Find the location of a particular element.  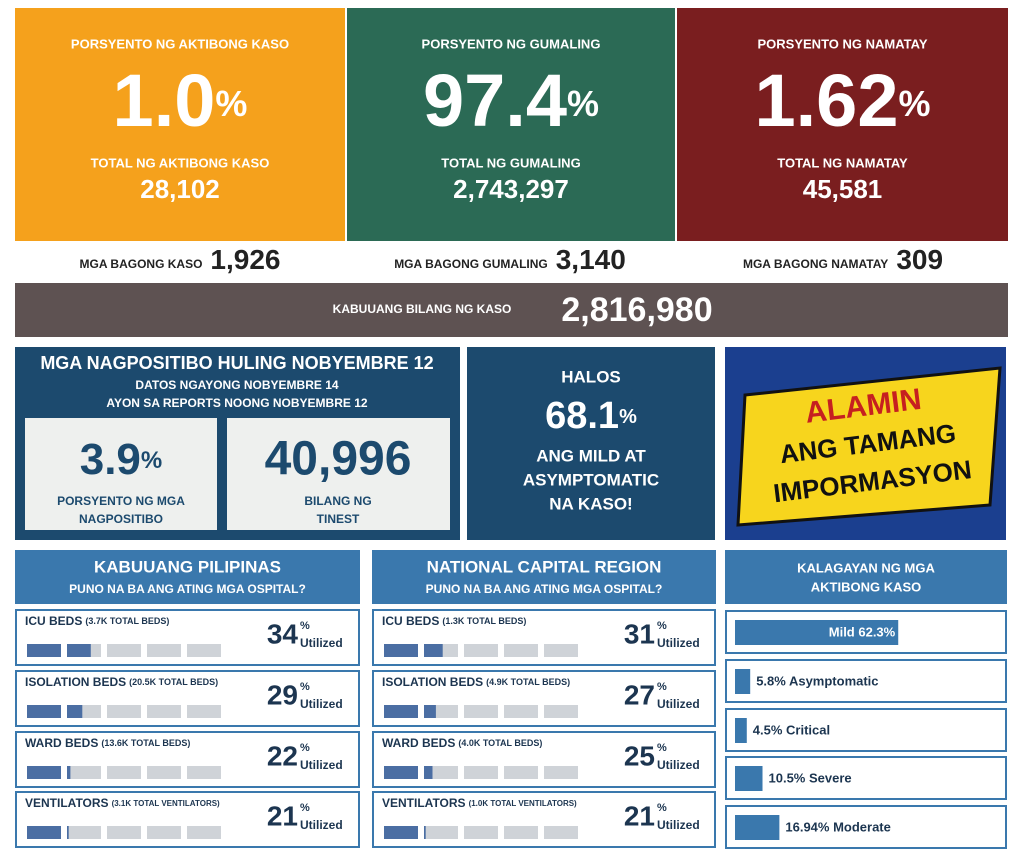

new-cases-part: 309 is located at coordinates (919, 259).